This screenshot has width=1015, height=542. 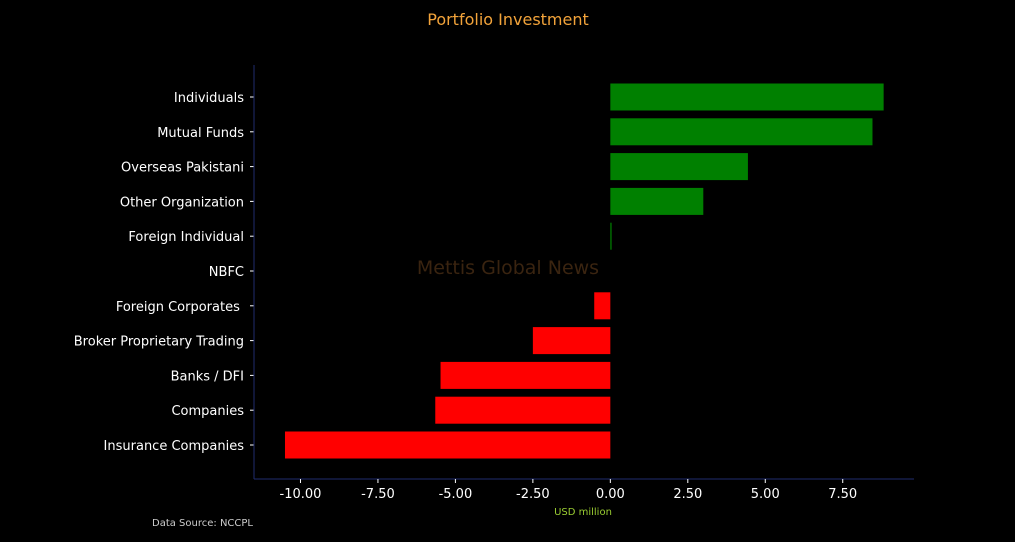 What do you see at coordinates (378, 494) in the screenshot?
I see `x-tick-label: -7.50` at bounding box center [378, 494].